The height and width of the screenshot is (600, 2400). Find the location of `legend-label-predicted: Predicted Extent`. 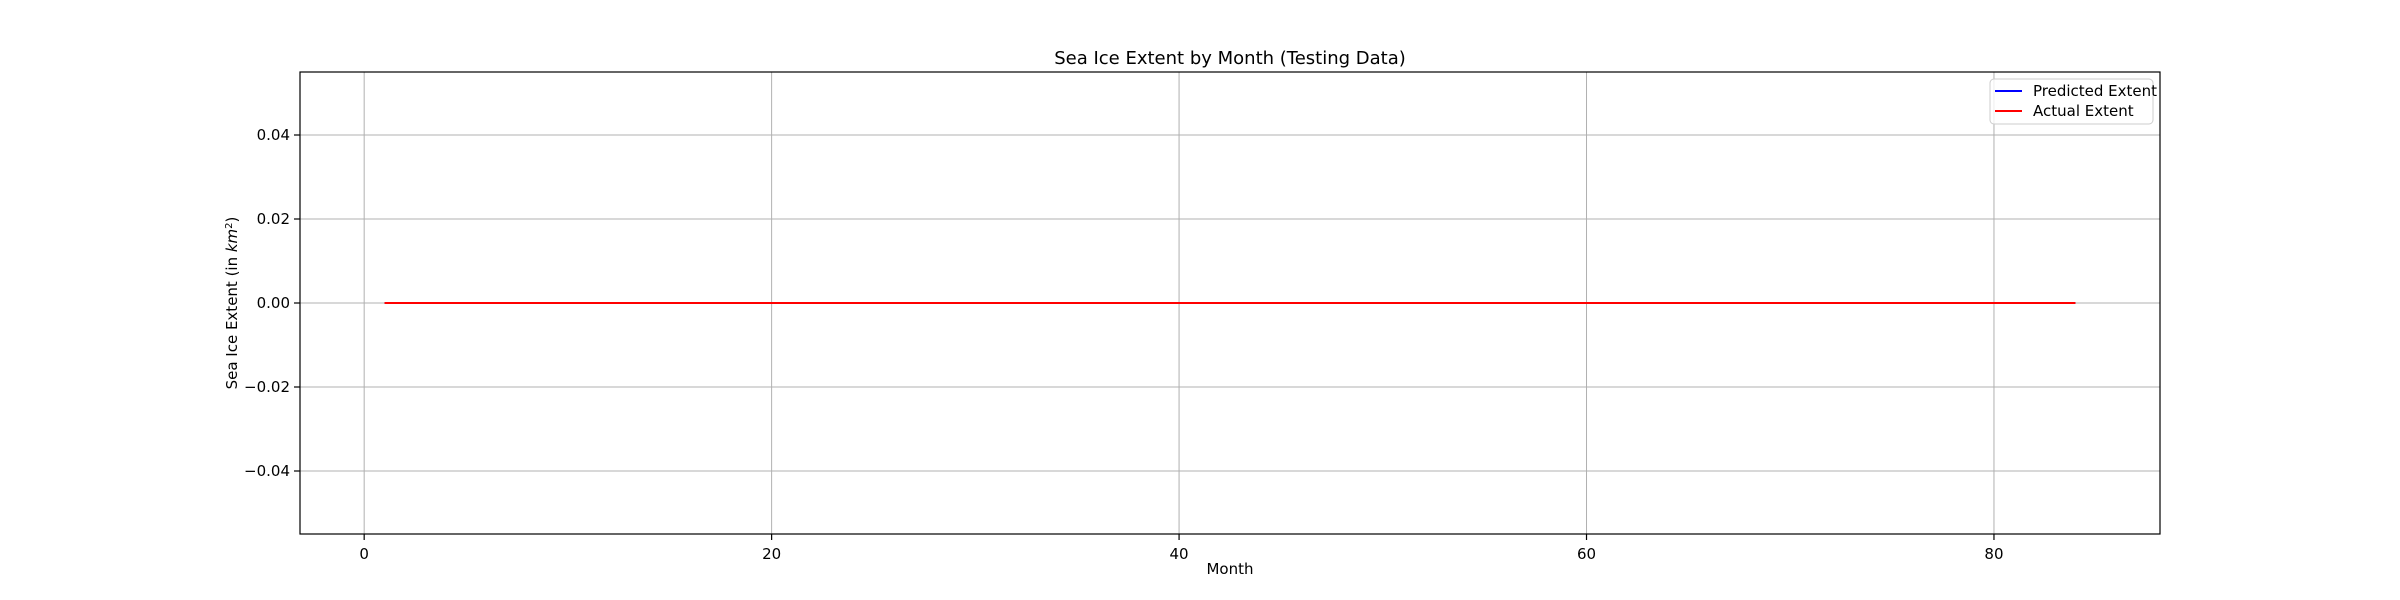

legend-label-predicted: Predicted Extent is located at coordinates (2095, 91).